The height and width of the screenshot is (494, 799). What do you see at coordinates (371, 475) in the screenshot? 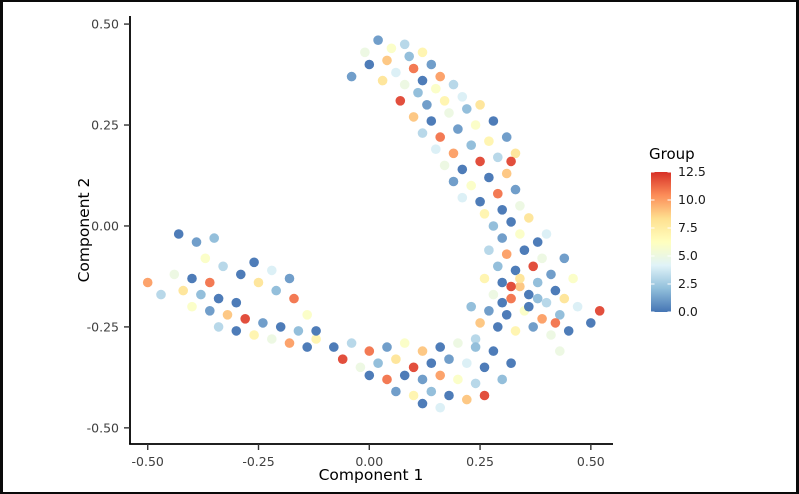
I see `x-axis-label: Component 1` at bounding box center [371, 475].